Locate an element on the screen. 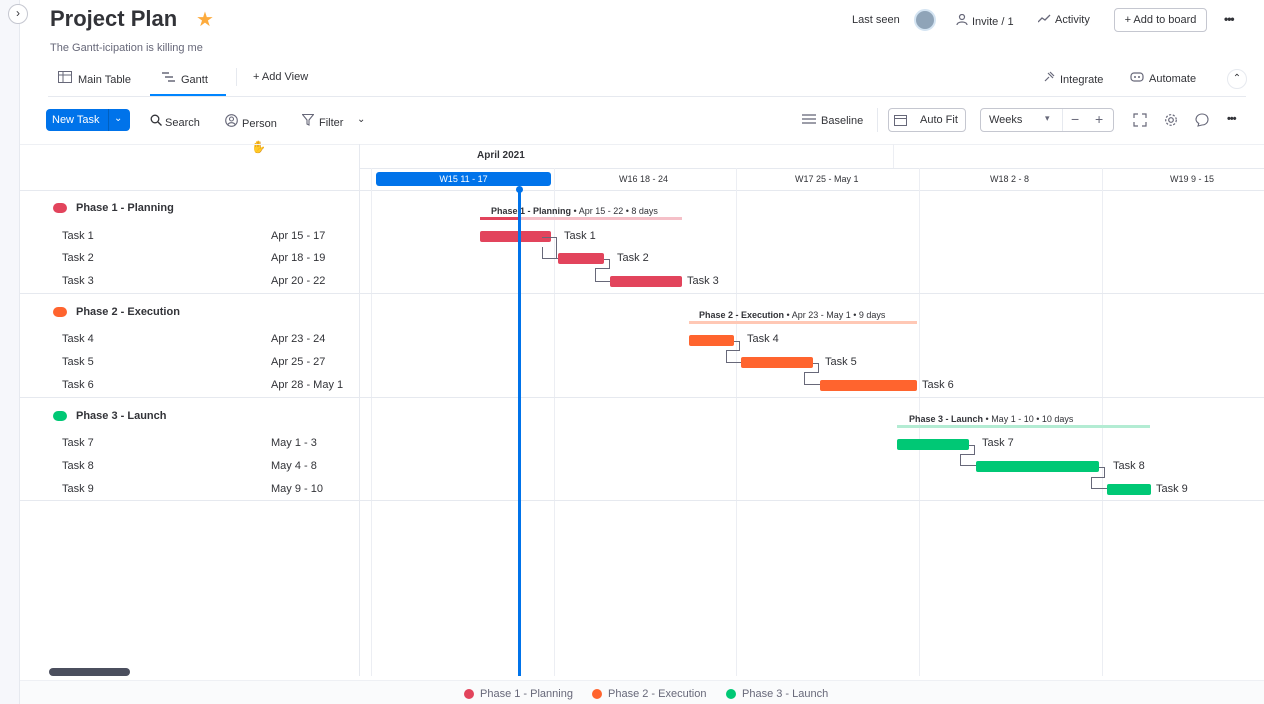 The height and width of the screenshot is (704, 1264). chat-bubble-icon is located at coordinates (1202, 122).